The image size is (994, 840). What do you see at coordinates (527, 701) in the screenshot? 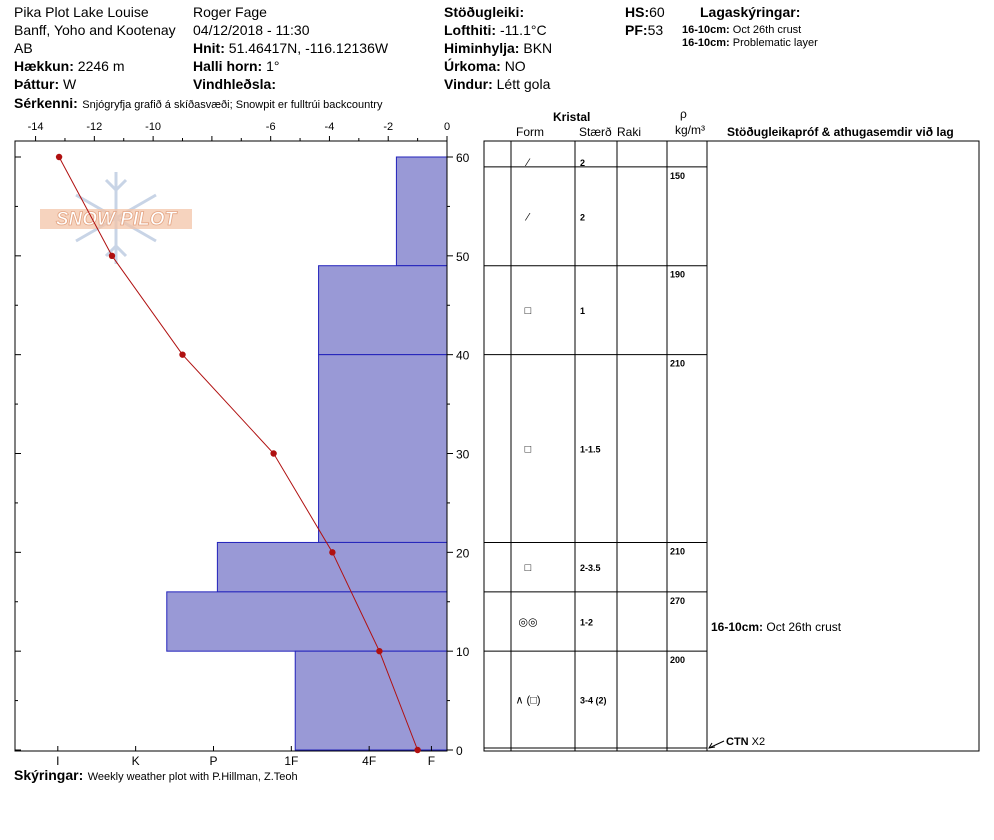
I see `layer-form: ∧ (□)` at bounding box center [527, 701].